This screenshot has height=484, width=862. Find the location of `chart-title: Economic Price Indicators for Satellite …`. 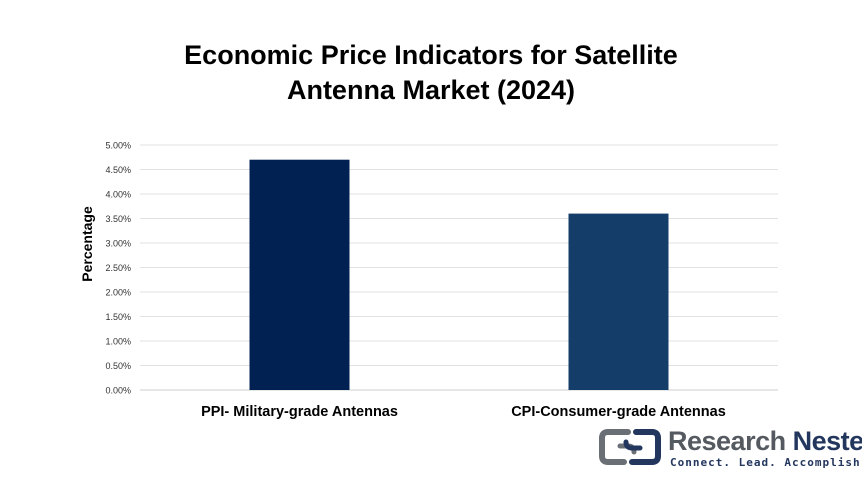

chart-title: Economic Price Indicators for Satellite … is located at coordinates (431, 72).